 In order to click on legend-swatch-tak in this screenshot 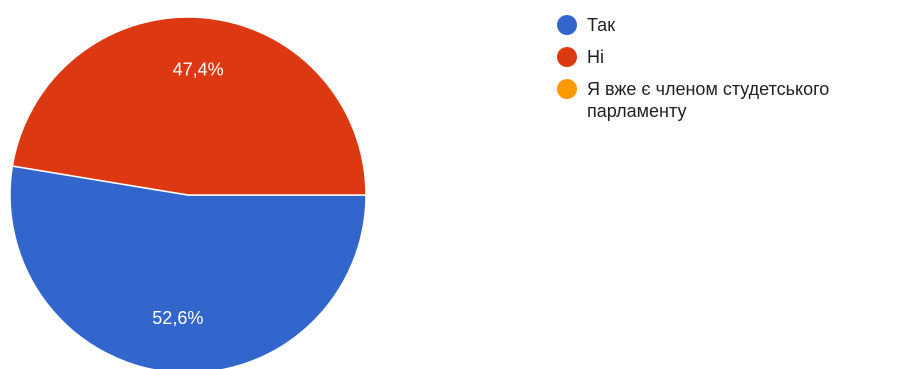, I will do `click(567, 25)`.